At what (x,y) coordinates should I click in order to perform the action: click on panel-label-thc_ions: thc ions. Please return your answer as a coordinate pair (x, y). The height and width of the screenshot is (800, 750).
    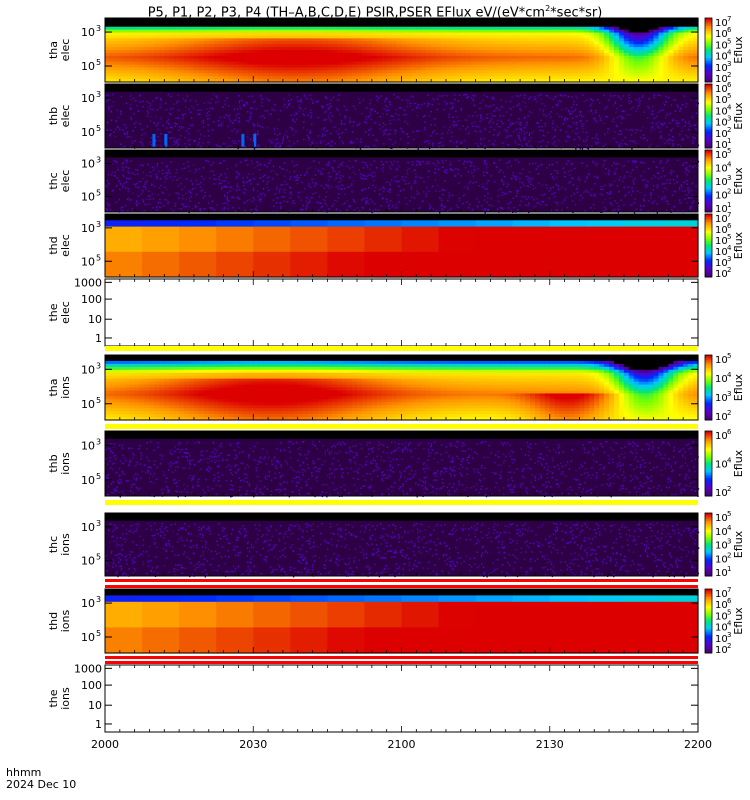
    Looking at the image, I should click on (59, 544).